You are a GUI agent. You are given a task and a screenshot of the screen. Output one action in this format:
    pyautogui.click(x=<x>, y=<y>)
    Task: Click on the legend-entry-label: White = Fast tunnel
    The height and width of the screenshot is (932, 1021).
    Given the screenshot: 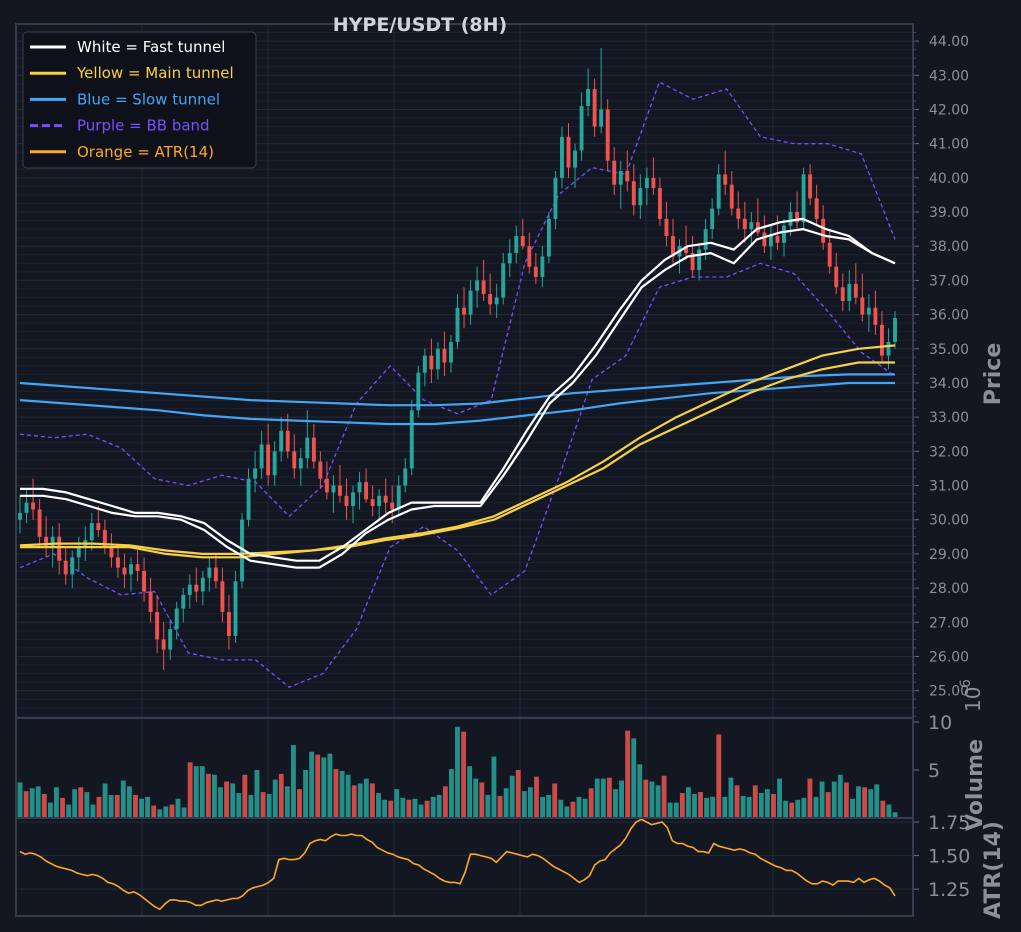 What is the action you would take?
    pyautogui.click(x=151, y=47)
    